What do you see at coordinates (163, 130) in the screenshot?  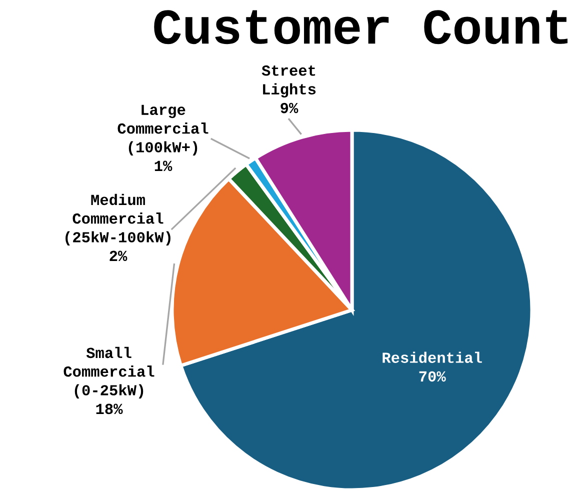 I see `slice-label: Large Commercial (100kW+)` at bounding box center [163, 130].